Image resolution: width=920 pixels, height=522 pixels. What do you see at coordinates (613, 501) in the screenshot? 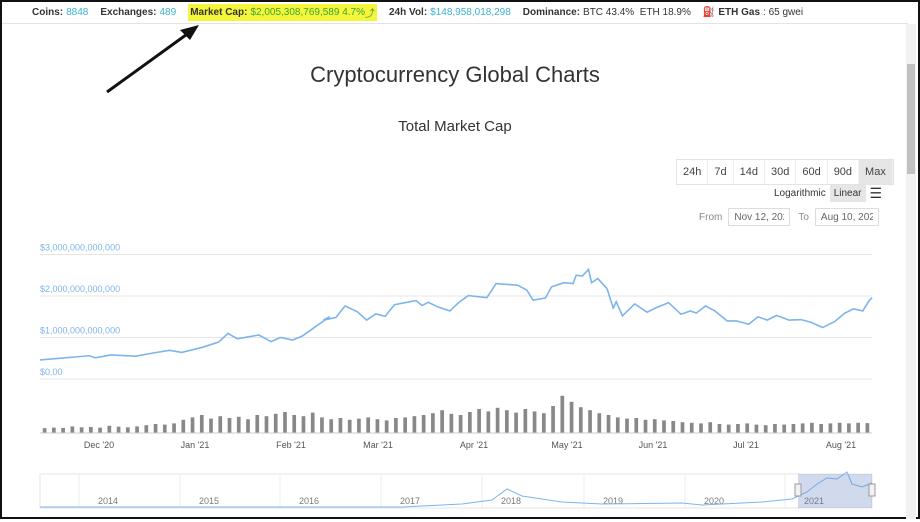
I see `navigator-year-label: 2019` at bounding box center [613, 501].